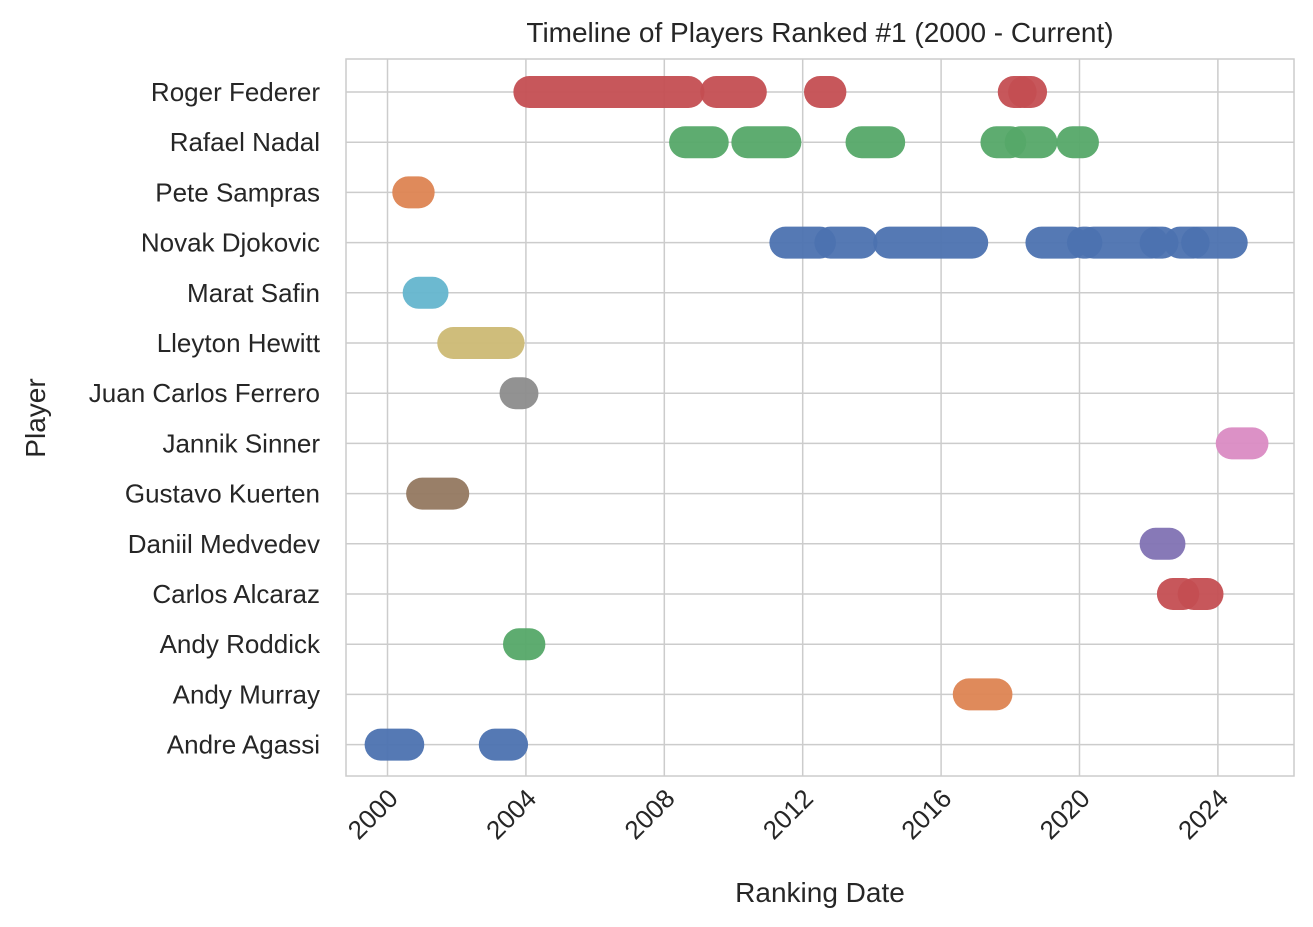  I want to click on y-tick-label: Carlos Alcaraz, so click(236, 594).